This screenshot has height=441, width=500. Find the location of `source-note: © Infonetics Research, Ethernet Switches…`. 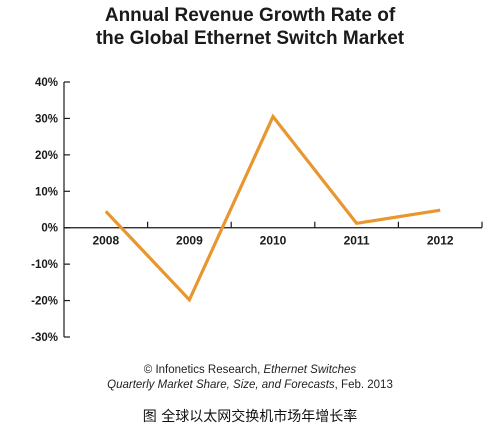

source-note: © Infonetics Research, Ethernet Switches… is located at coordinates (250, 378).